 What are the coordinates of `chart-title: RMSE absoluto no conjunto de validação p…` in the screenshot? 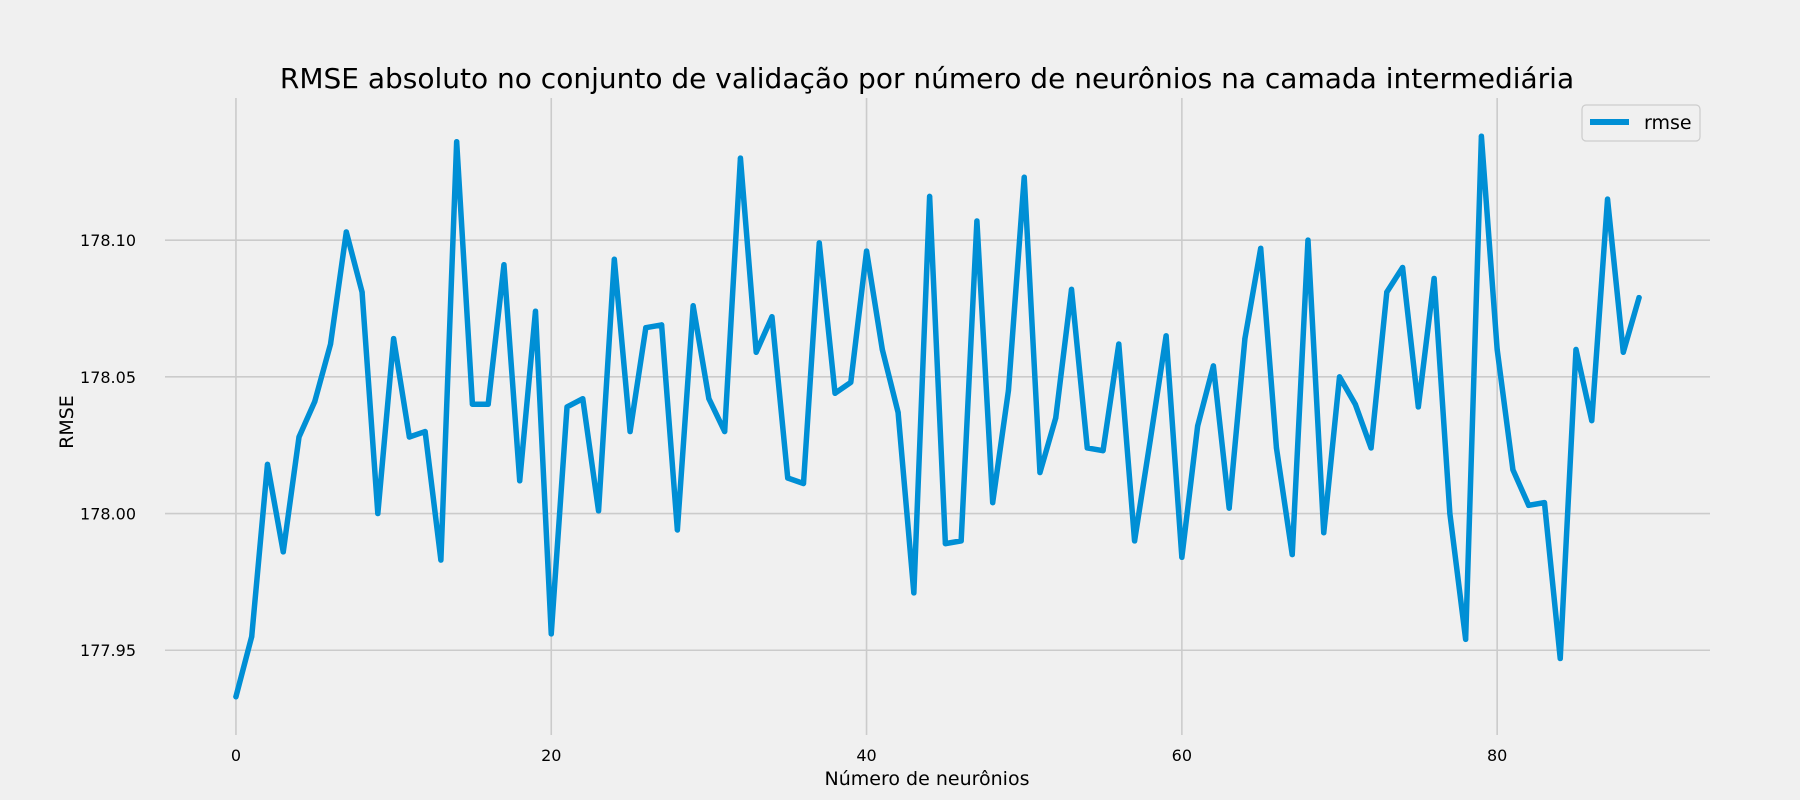 It's located at (927, 78).